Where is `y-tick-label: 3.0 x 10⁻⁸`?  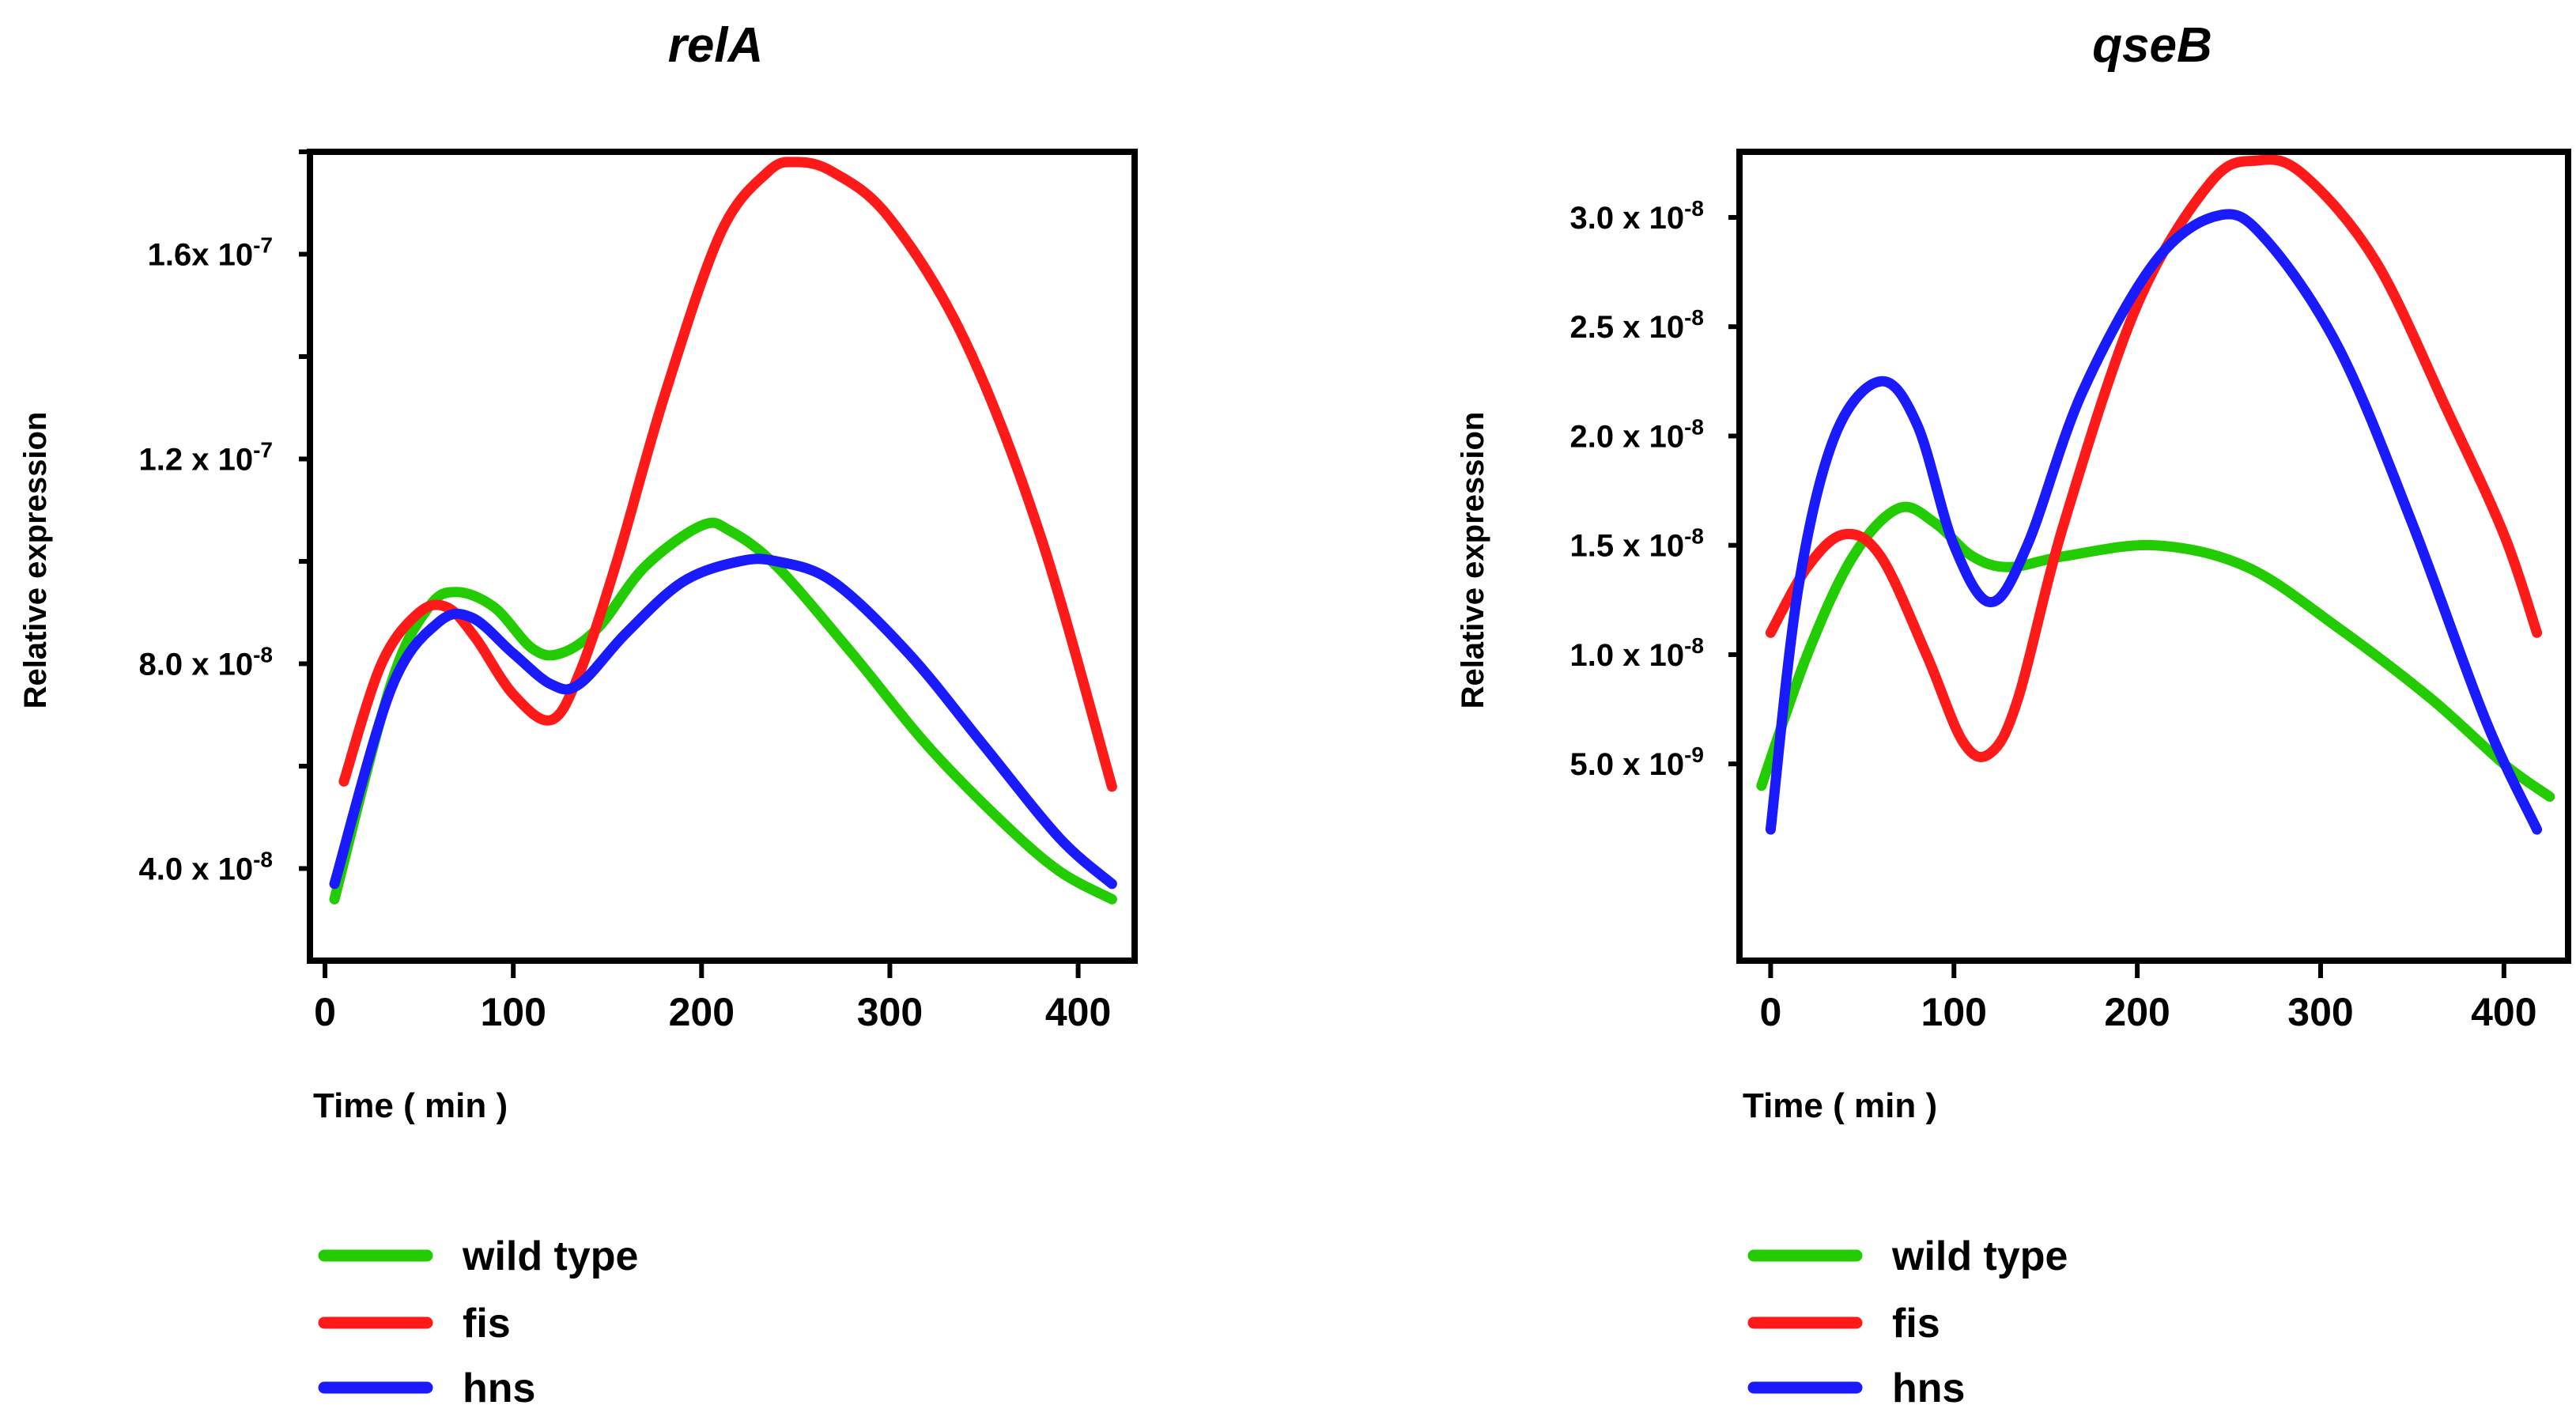 y-tick-label: 3.0 x 10⁻⁸ is located at coordinates (1637, 216).